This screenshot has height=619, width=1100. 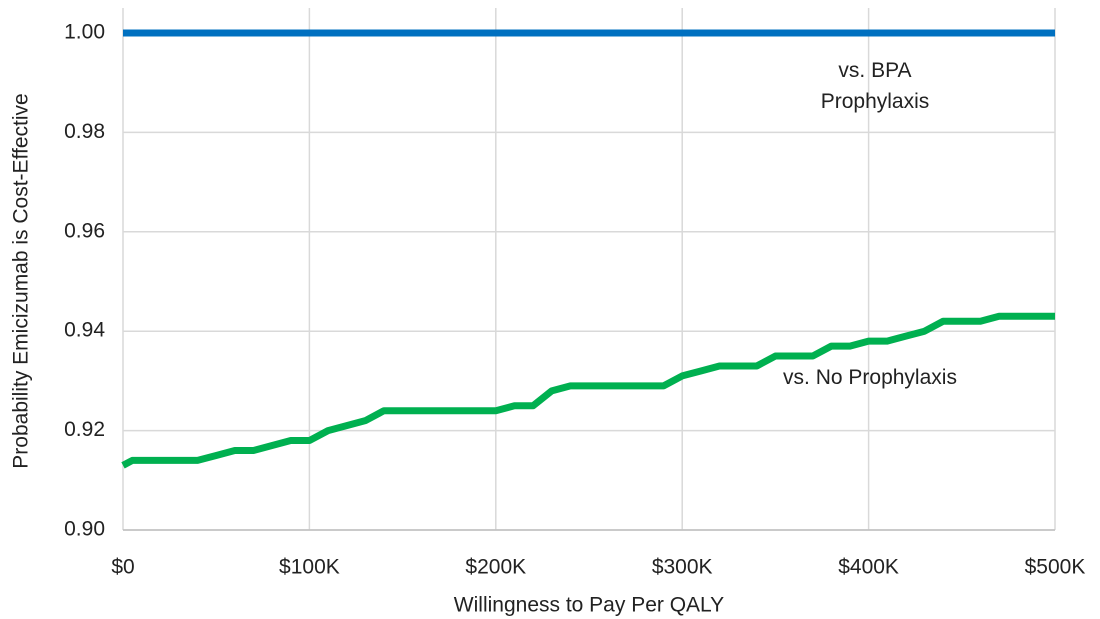 I want to click on x-tick-label: $300K, so click(x=682, y=567).